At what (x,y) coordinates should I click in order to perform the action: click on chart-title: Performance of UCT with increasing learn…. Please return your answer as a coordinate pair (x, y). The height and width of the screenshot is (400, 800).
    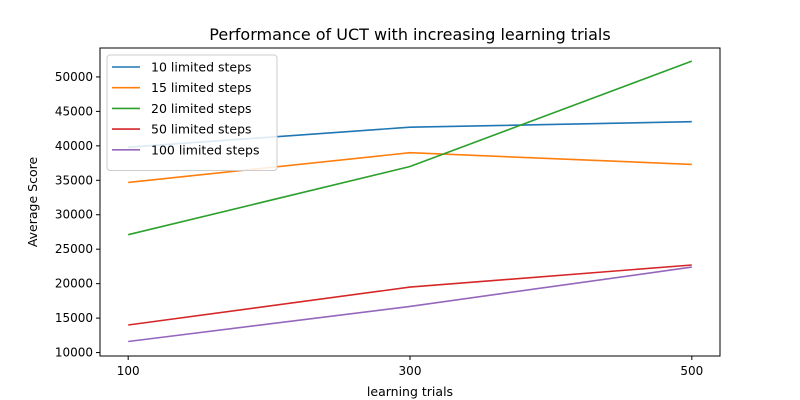
    Looking at the image, I should click on (409, 34).